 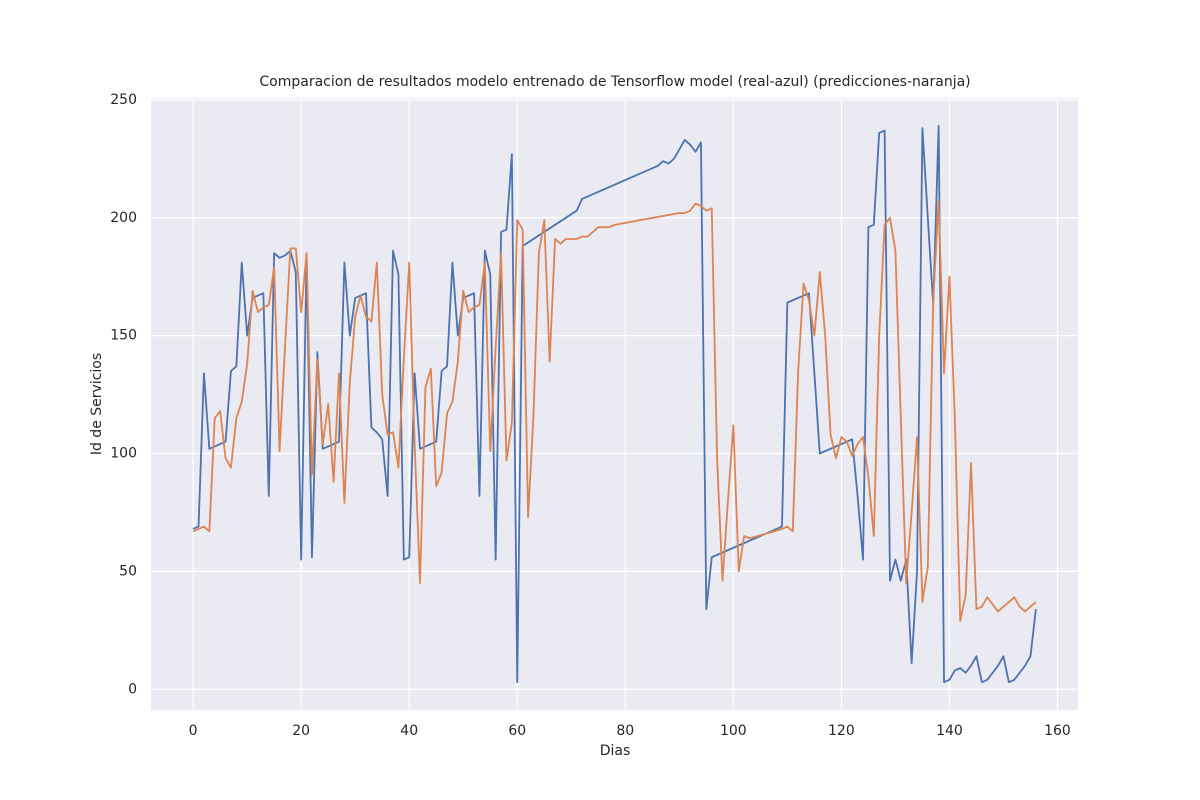 I want to click on y-axis-label: Id de Servicios, so click(x=97, y=404).